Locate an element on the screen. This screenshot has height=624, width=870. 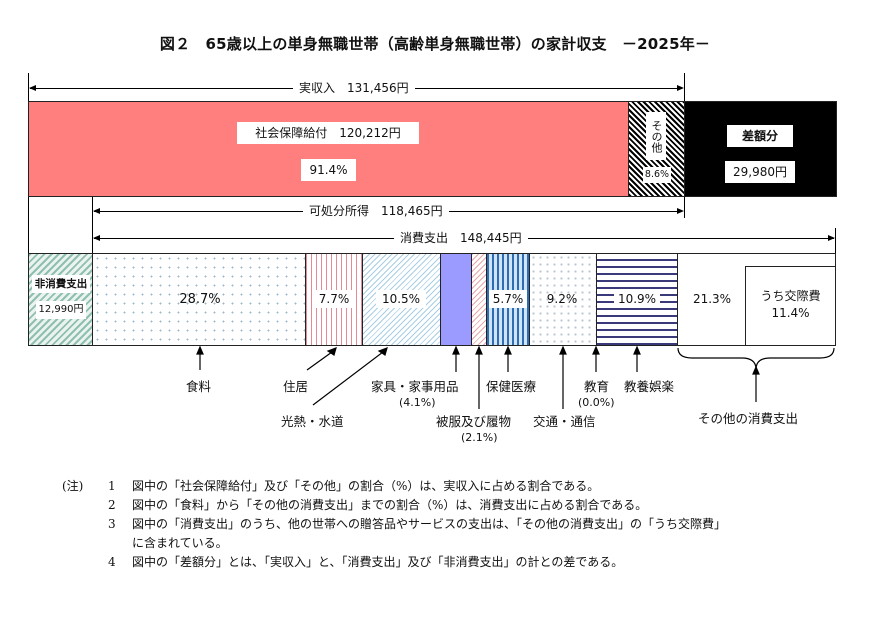
note-text: 図中の「社会保障給付」及び「その他」の割合（%）は、実収入に占める割合である。 is located at coordinates (366, 486).